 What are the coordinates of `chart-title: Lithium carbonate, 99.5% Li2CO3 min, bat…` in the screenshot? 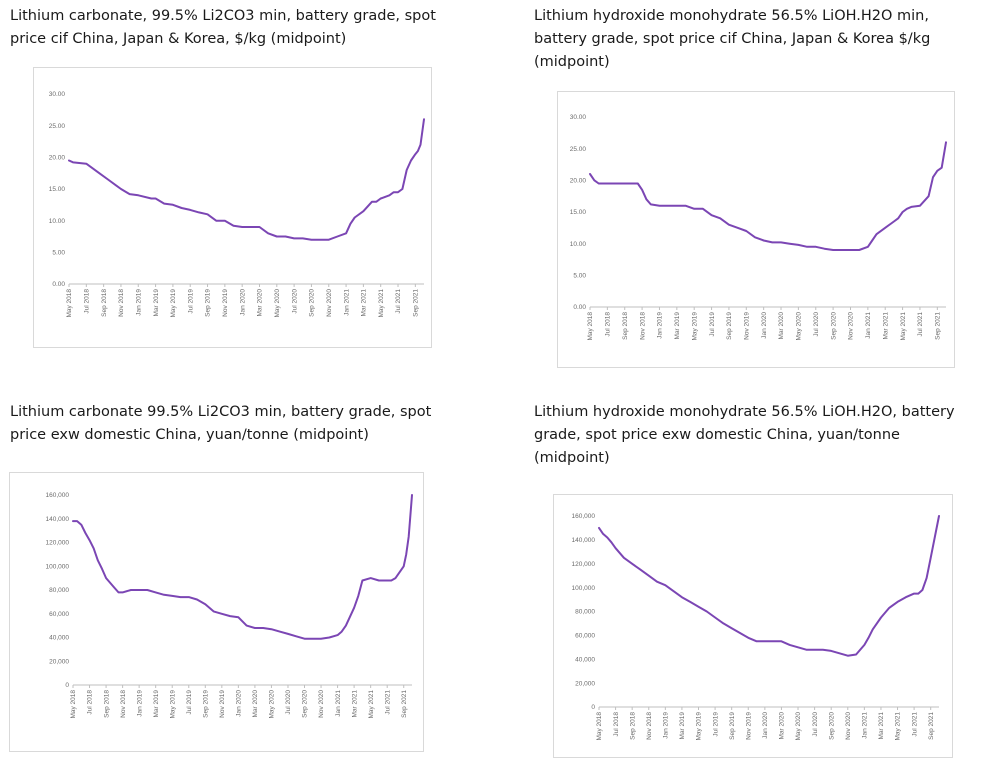 It's located at (223, 27).